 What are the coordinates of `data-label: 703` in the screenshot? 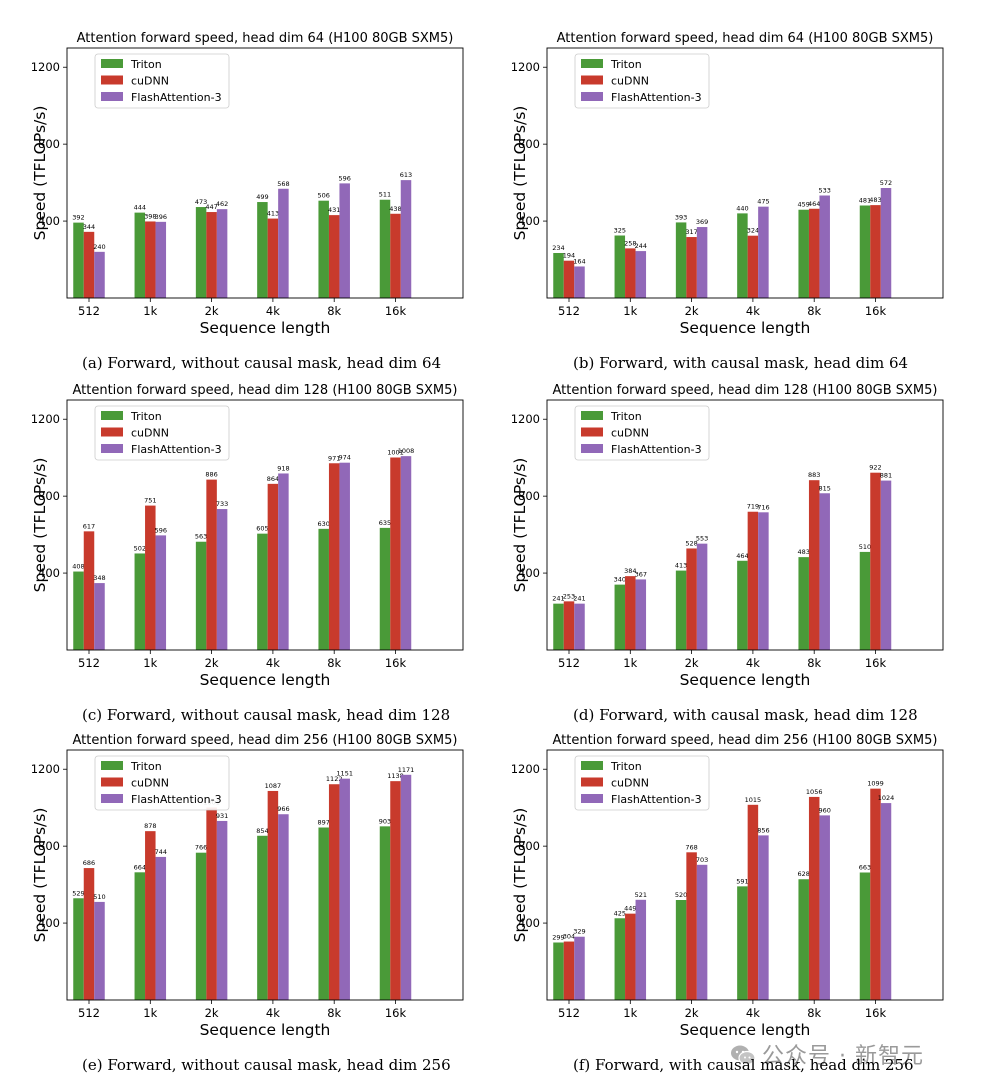 It's located at (702, 860).